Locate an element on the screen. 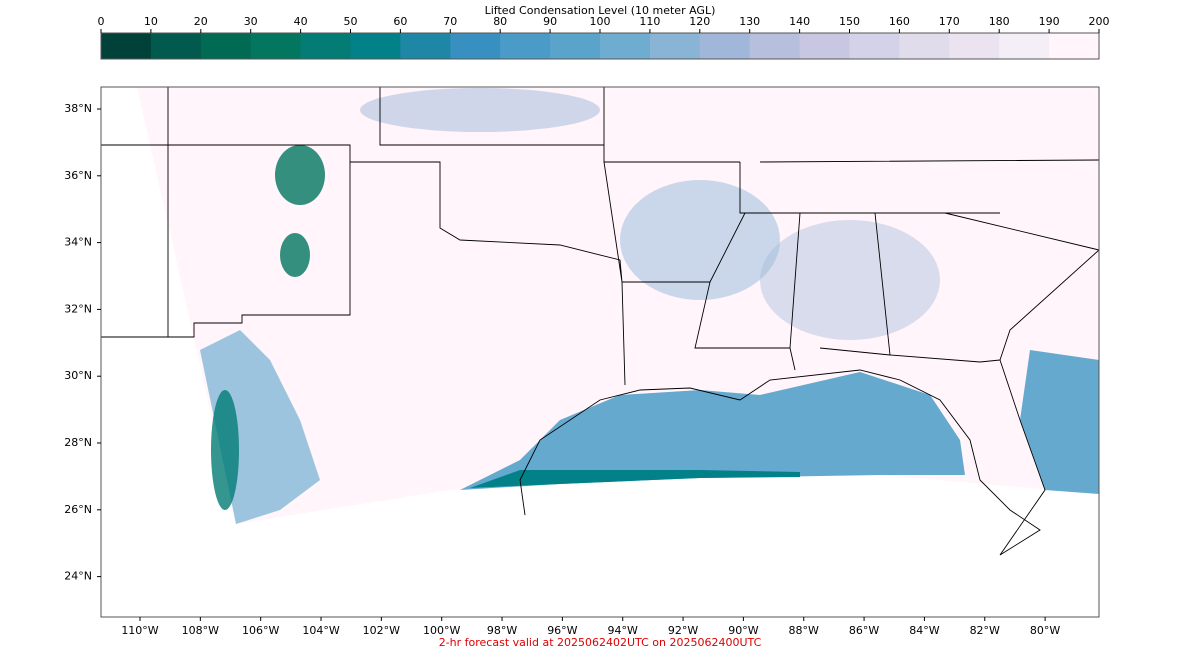 Image resolution: width=1200 pixels, height=654 pixels. colorbar-tick-label: 40 is located at coordinates (301, 21).